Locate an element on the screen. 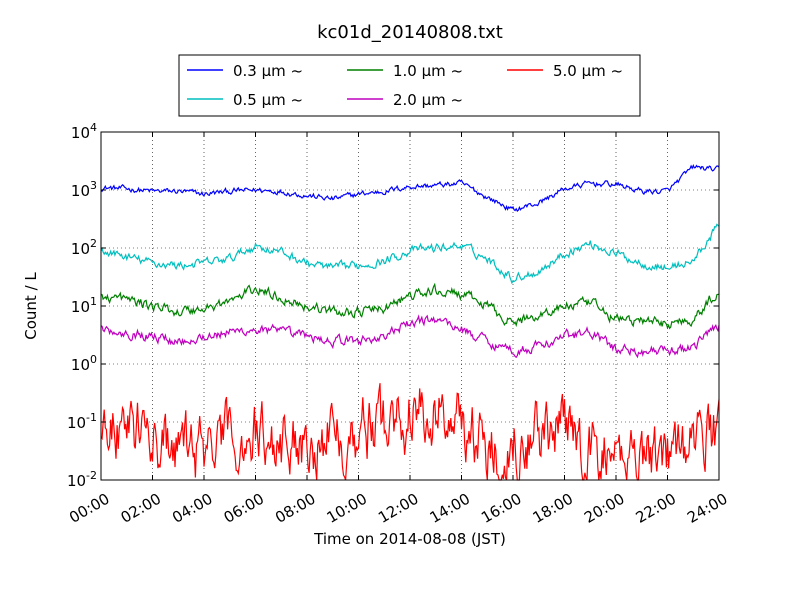 Image resolution: width=800 pixels, height=600 pixels. legend-box is located at coordinates (409, 85).